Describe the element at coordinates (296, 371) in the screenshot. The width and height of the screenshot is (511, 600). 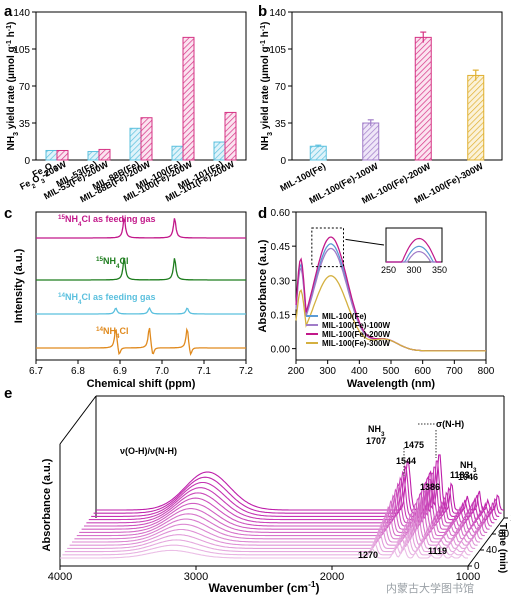
I see `x-tick-label: 200` at that location.